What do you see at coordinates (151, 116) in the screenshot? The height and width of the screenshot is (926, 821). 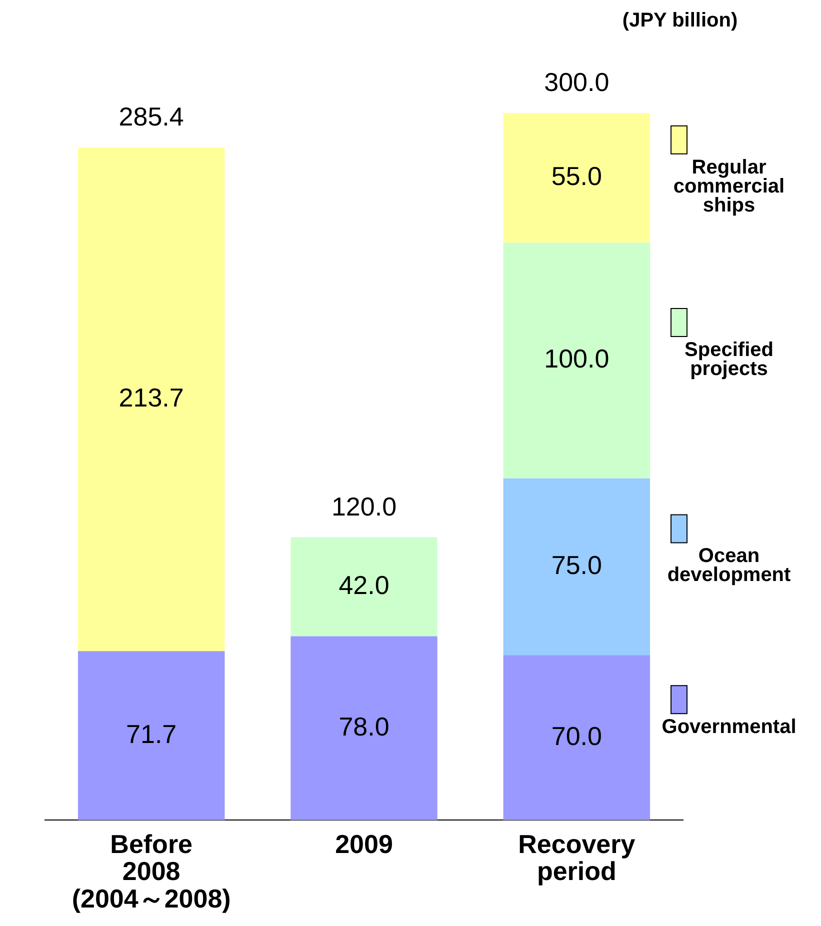 I see `total-label: 285.4` at bounding box center [151, 116].